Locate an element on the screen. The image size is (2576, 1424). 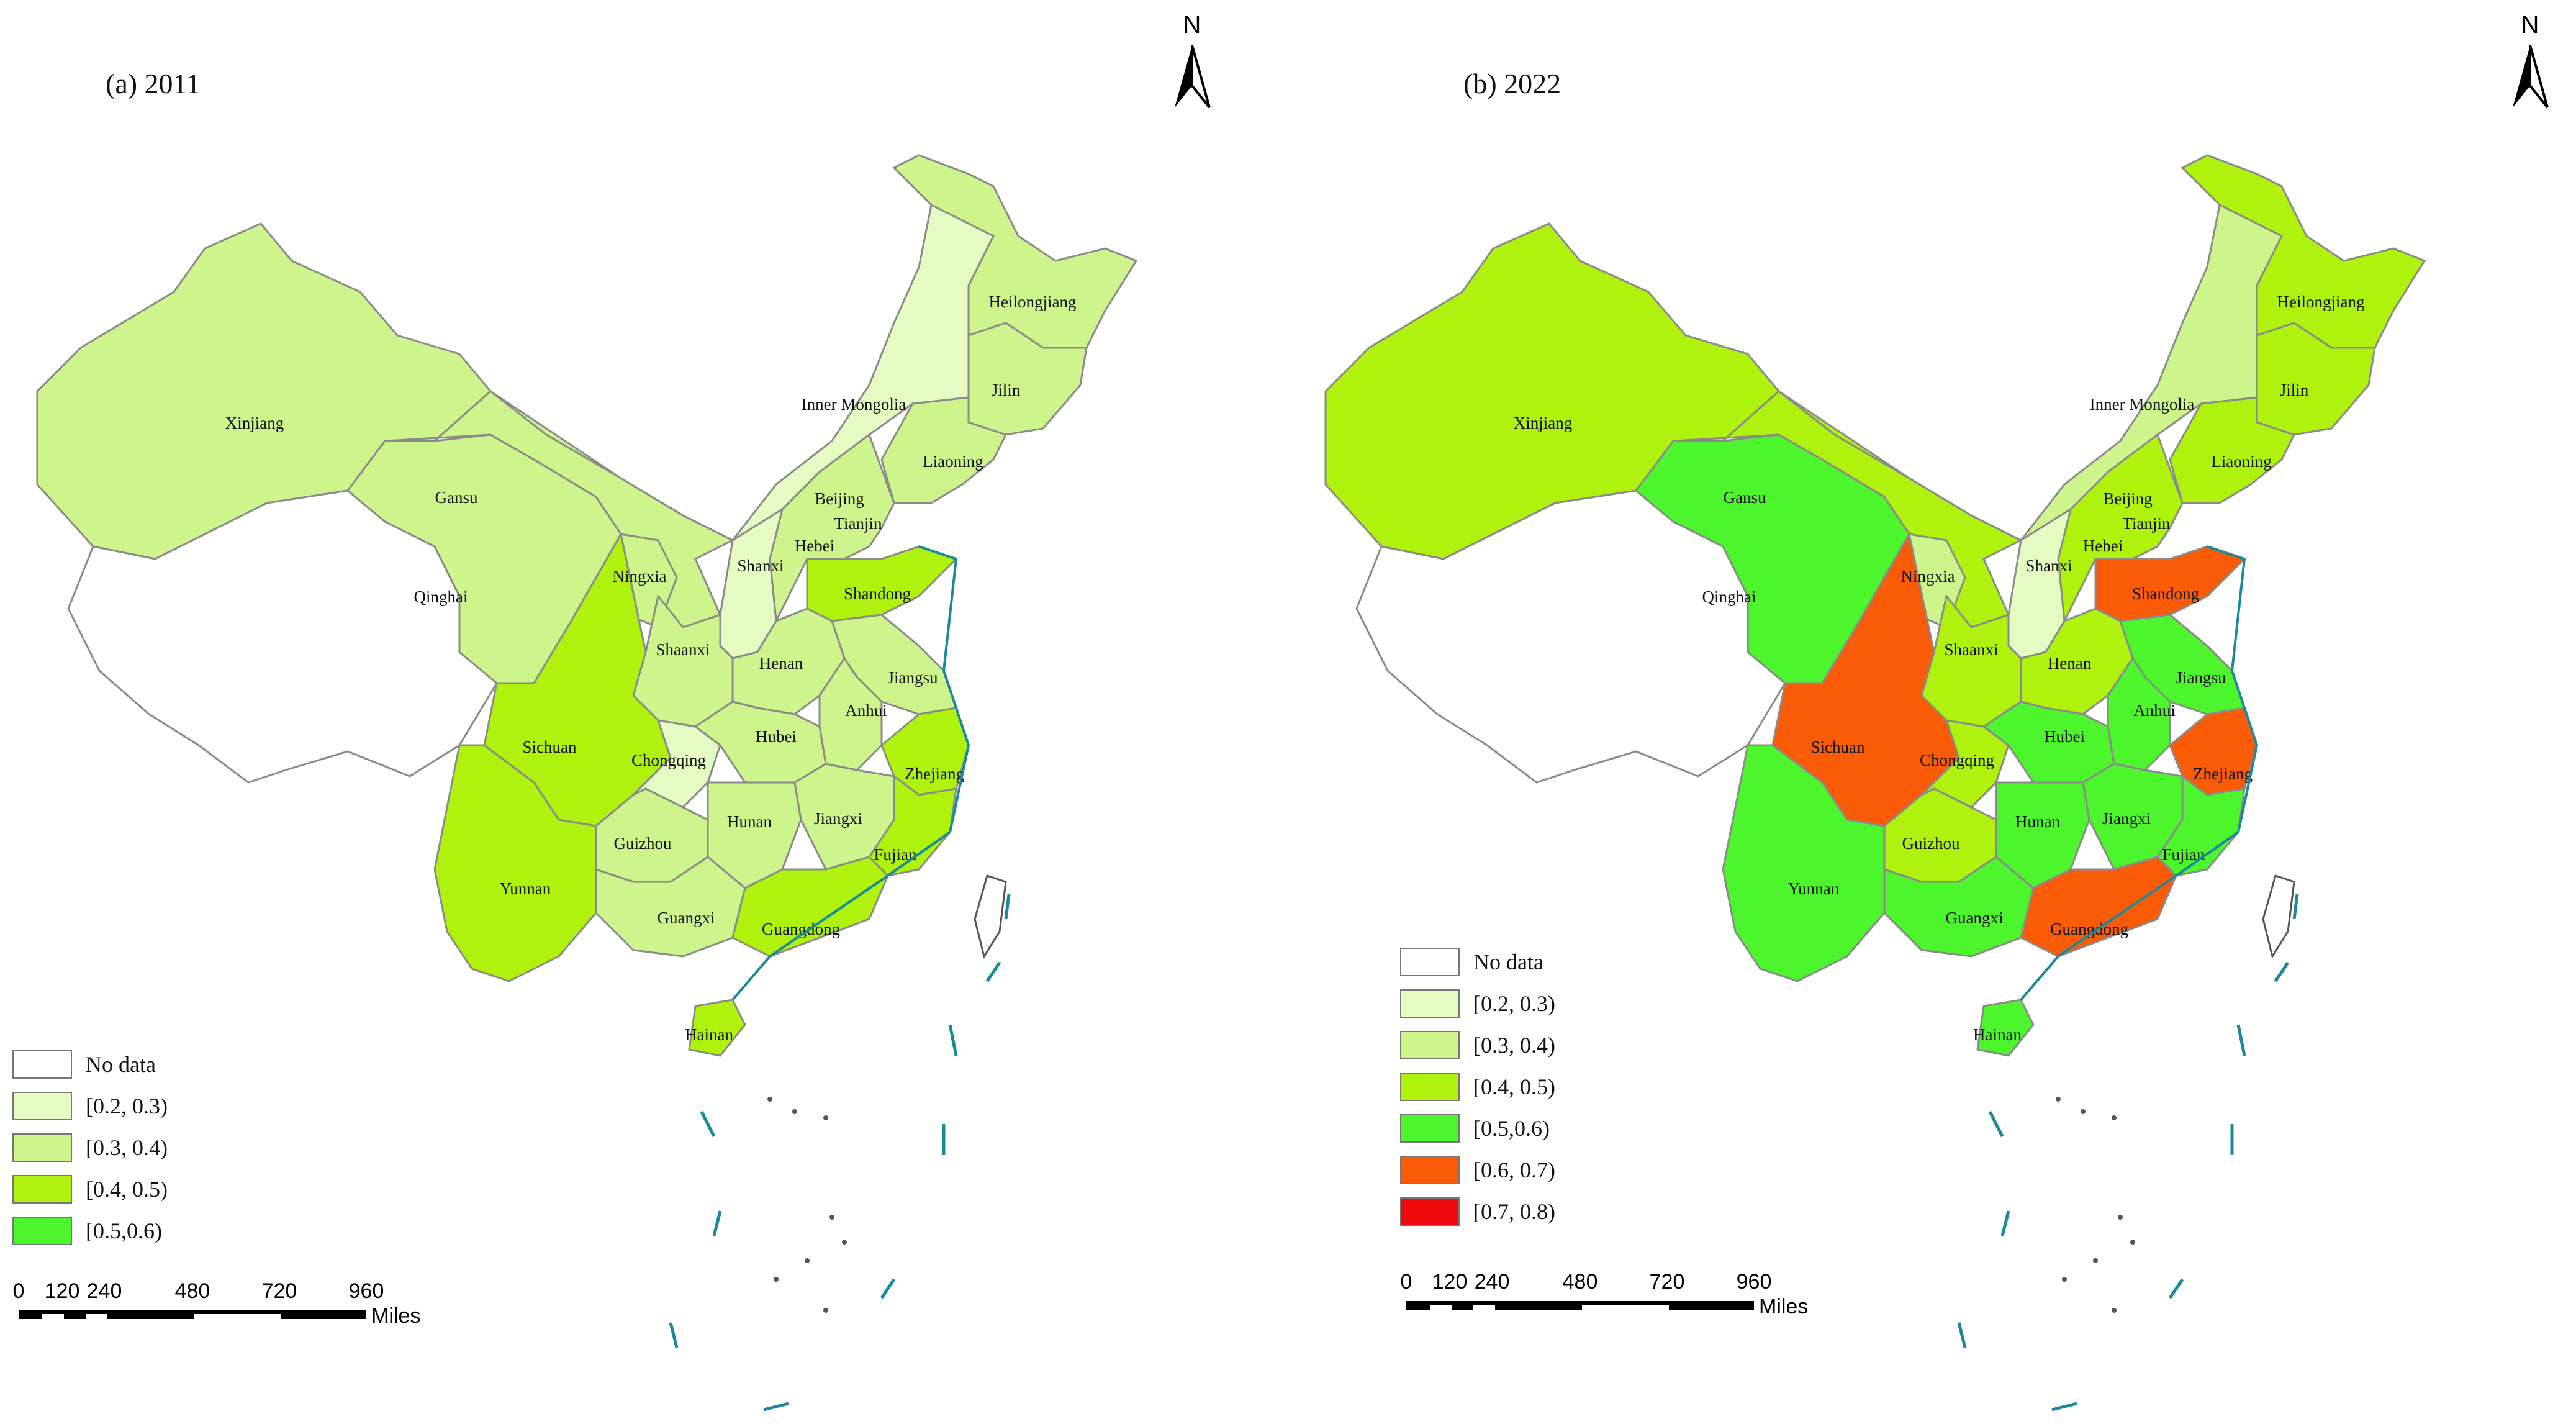
province-label: Henan is located at coordinates (2070, 663).